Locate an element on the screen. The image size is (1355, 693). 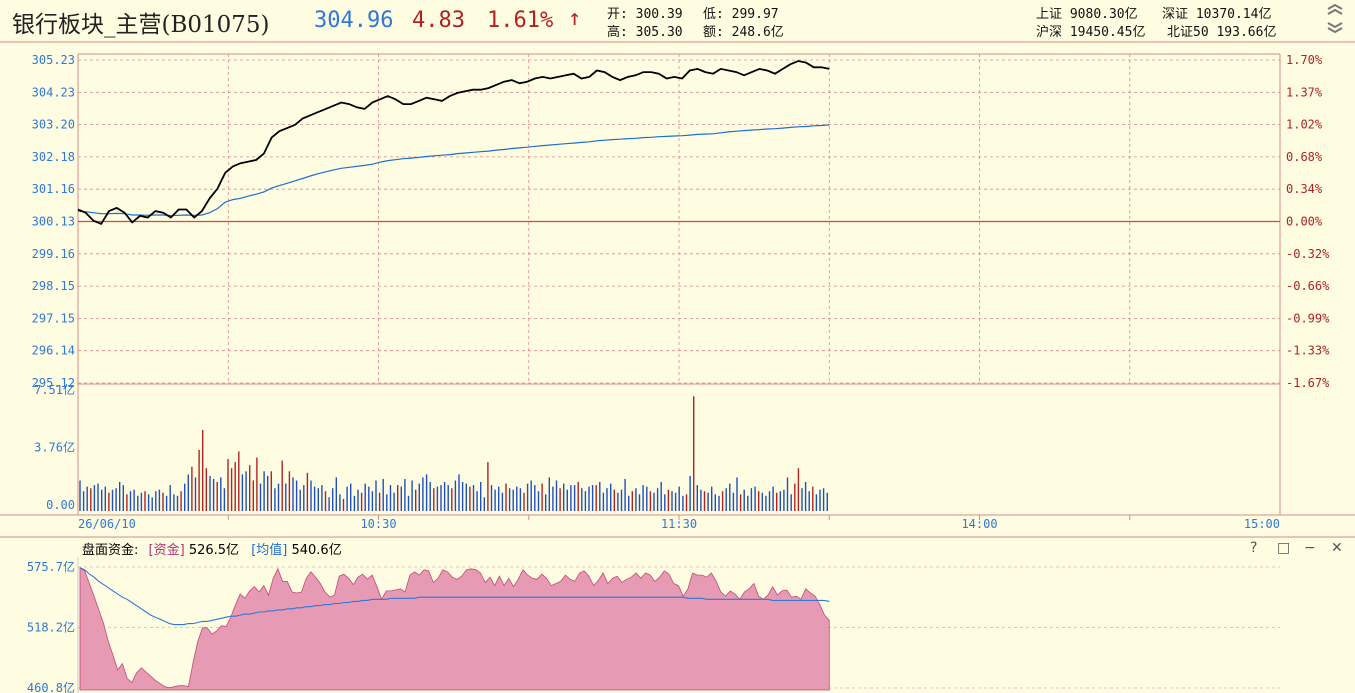
avg-legend-label: [均值] is located at coordinates (269, 550).